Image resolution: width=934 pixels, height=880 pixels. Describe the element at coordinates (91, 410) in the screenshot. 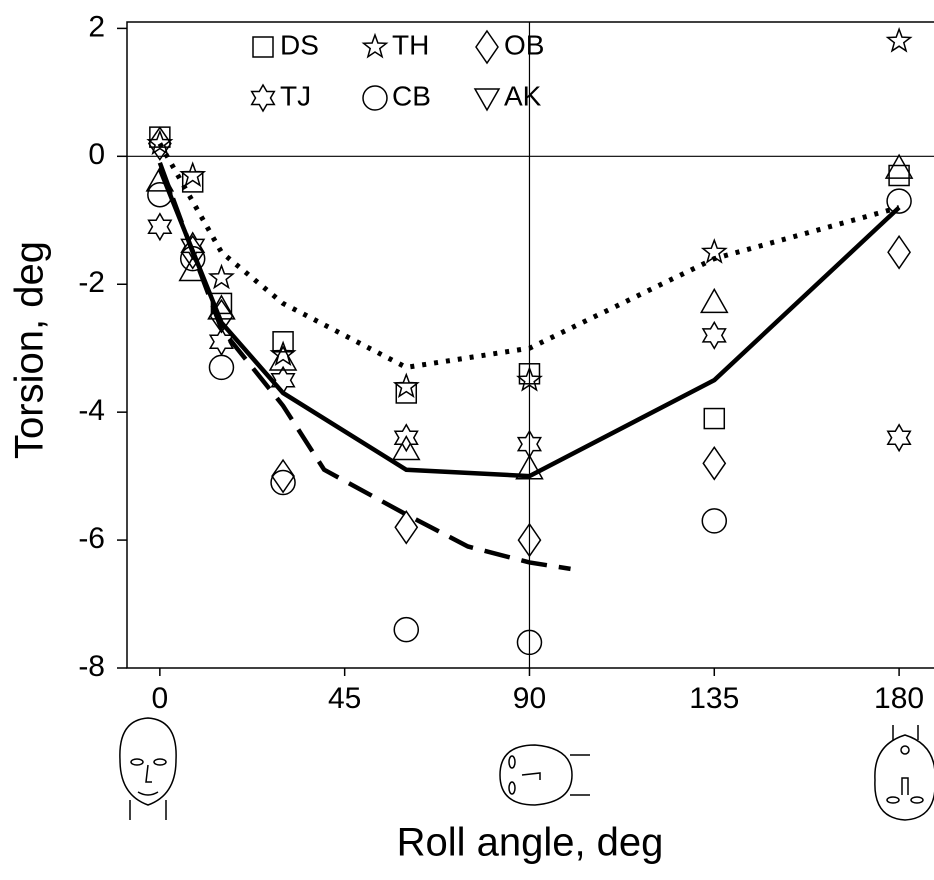

I see `y-tick-label: -4` at that location.